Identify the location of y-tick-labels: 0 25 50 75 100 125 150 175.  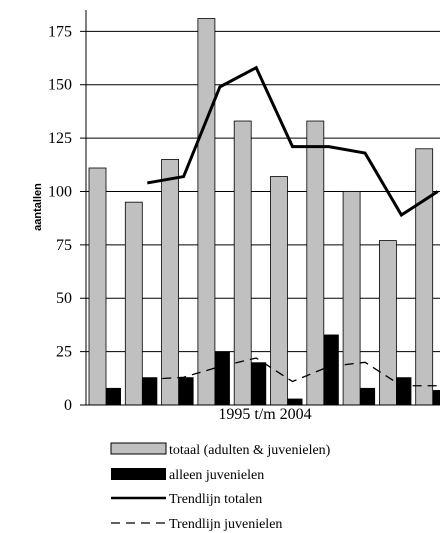
(60, 218).